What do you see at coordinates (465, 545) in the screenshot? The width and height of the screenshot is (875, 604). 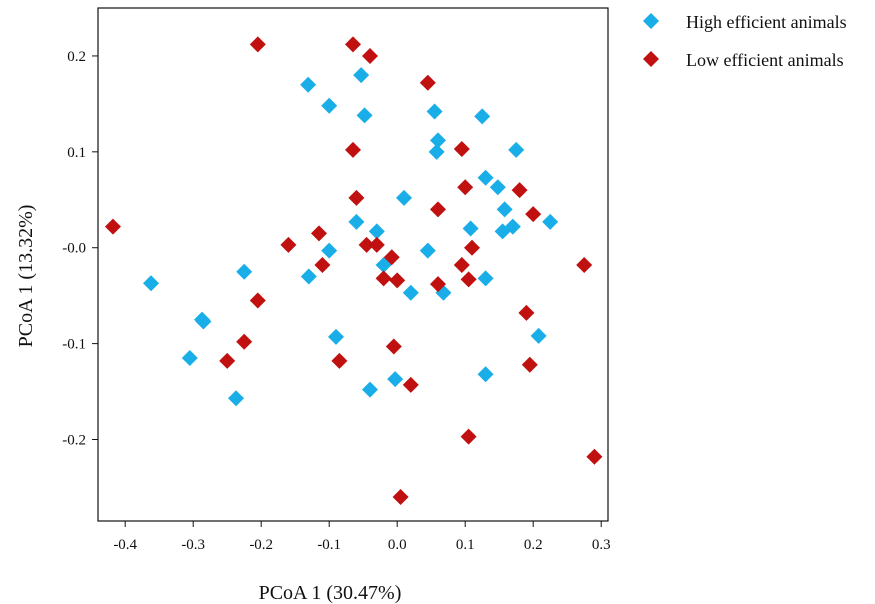 I see `x-tick-label: 0.1` at bounding box center [465, 545].